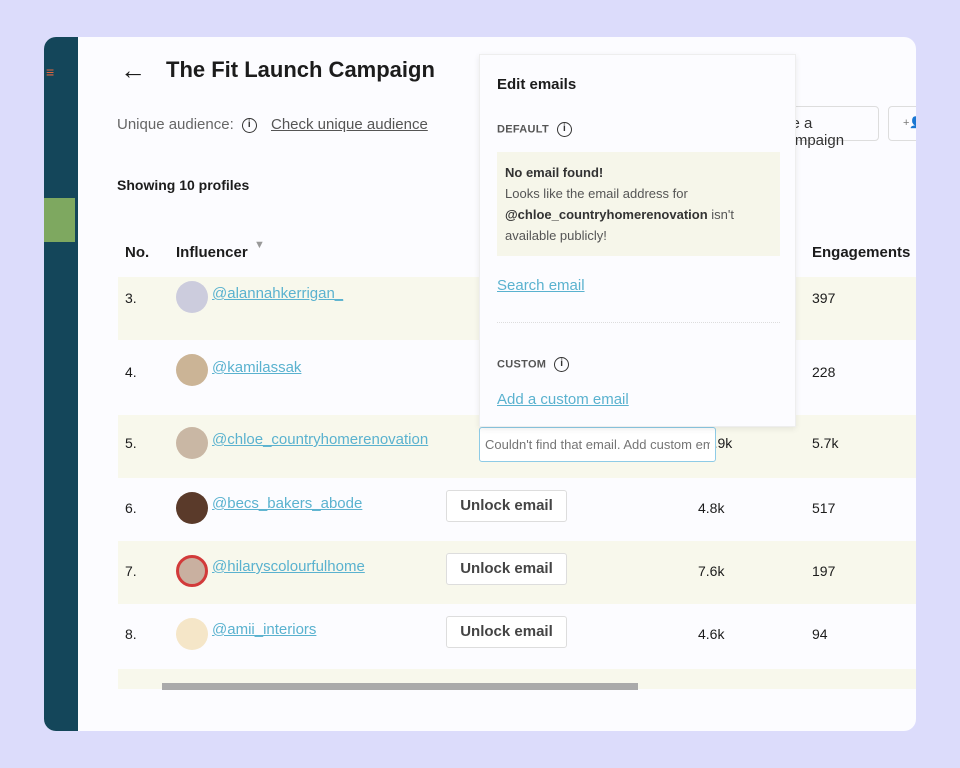 The width and height of the screenshot is (960, 768). Describe the element at coordinates (131, 443) in the screenshot. I see `row-number: 5.` at that location.